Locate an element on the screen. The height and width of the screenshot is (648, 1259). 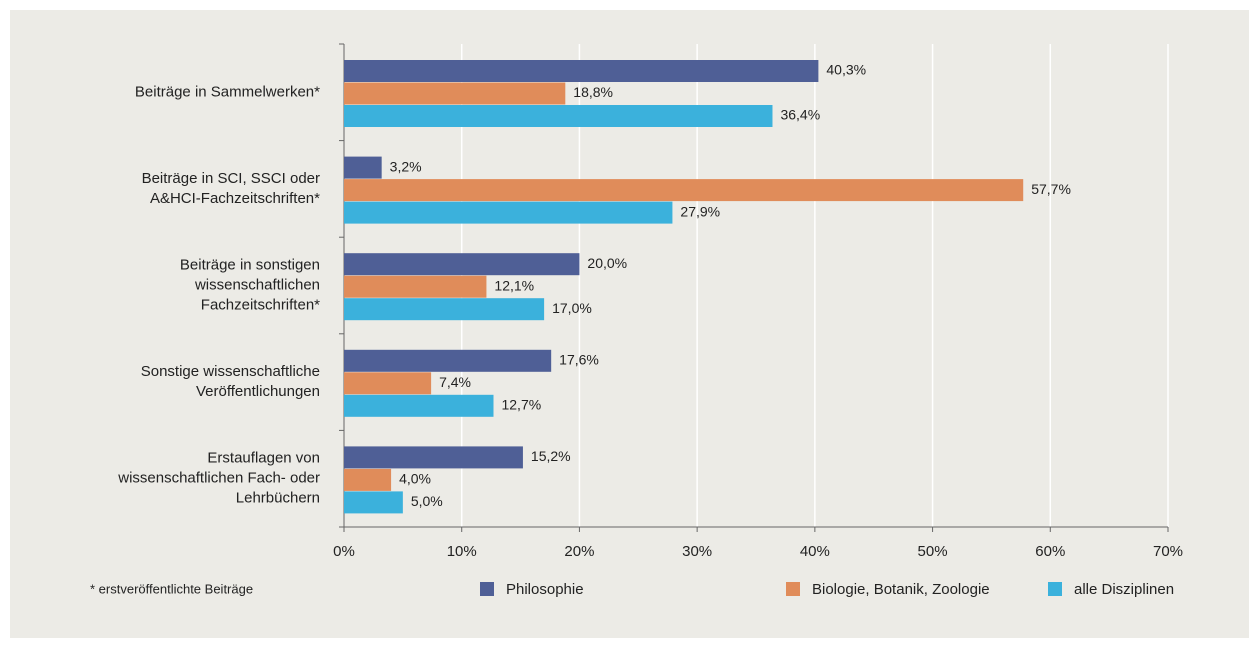
category-label: Erstauflagen von is located at coordinates (263, 458).